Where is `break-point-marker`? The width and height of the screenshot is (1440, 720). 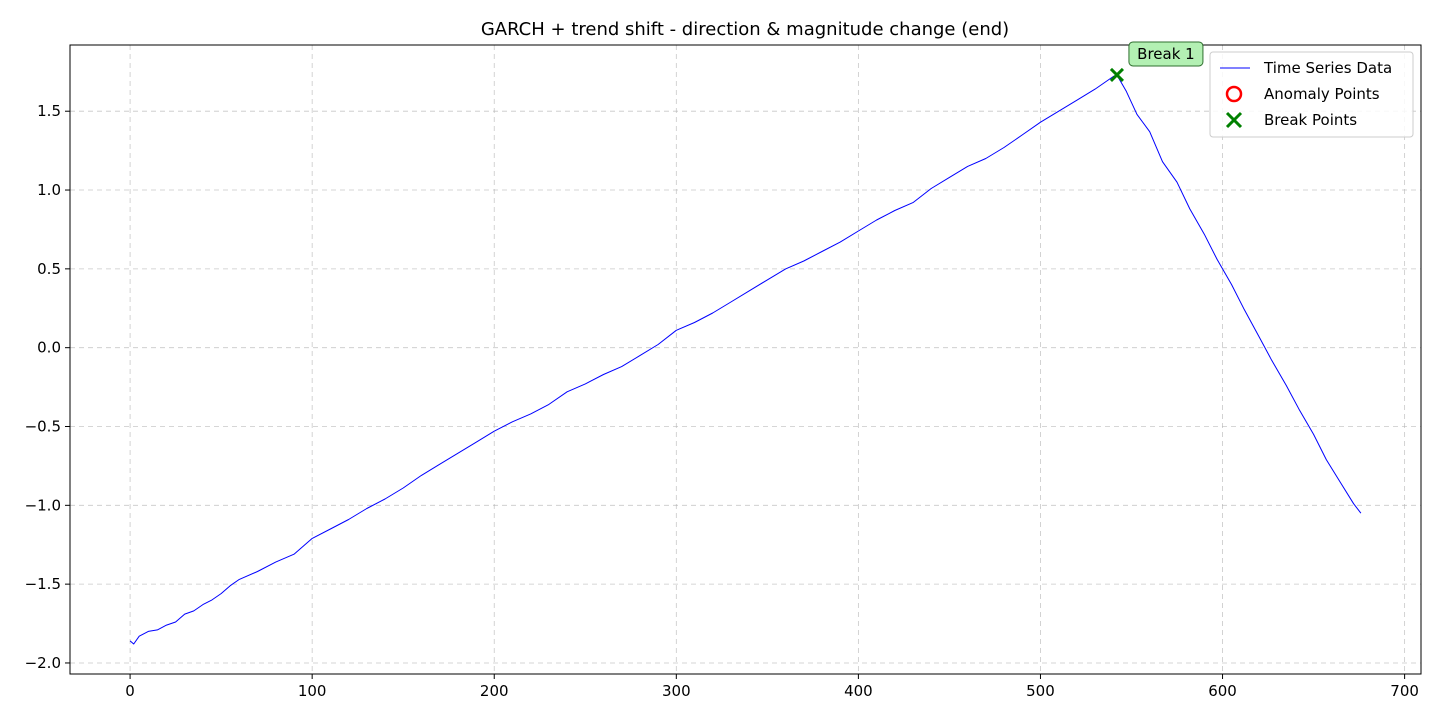 break-point-marker is located at coordinates (1116, 75).